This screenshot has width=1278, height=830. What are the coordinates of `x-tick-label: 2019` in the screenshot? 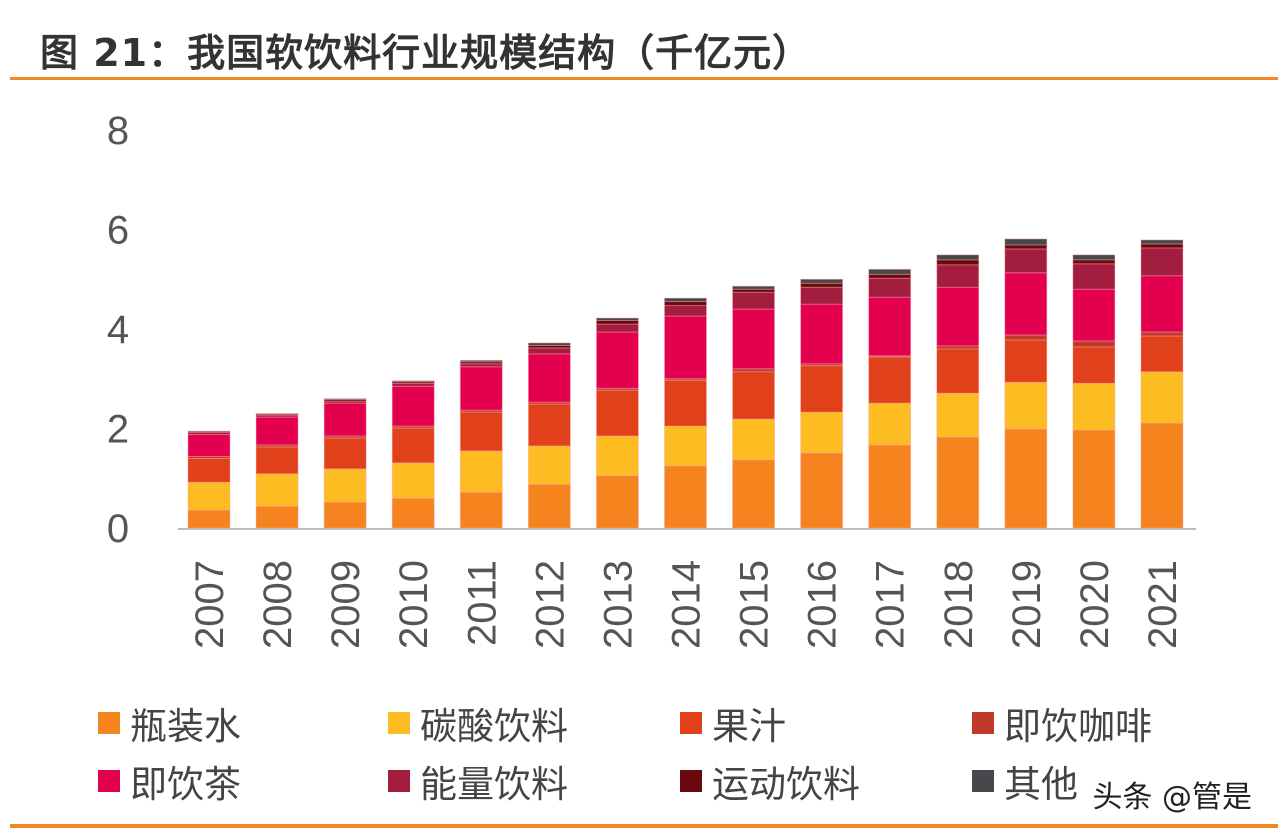 It's located at (1027, 604).